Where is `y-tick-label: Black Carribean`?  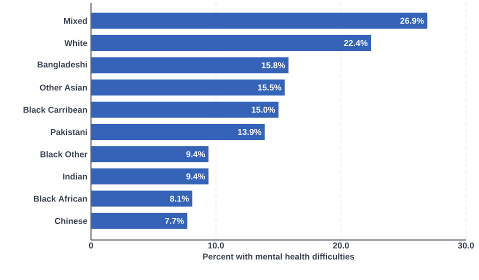
y-tick-label: Black Carribean is located at coordinates (55, 109).